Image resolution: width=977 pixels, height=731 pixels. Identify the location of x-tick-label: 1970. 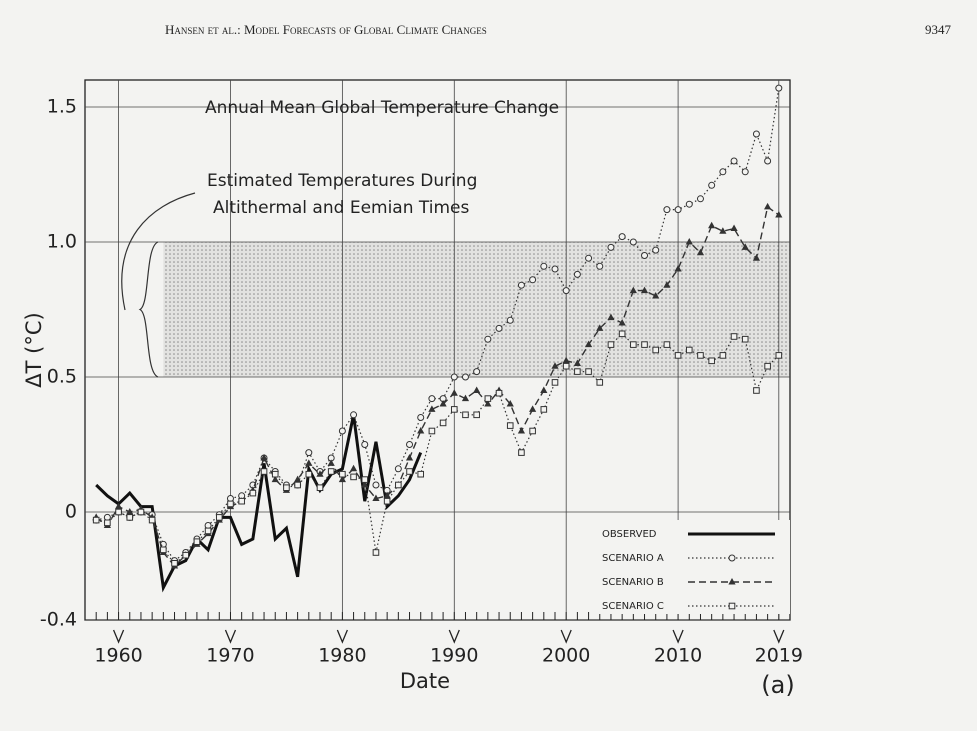
(230, 656).